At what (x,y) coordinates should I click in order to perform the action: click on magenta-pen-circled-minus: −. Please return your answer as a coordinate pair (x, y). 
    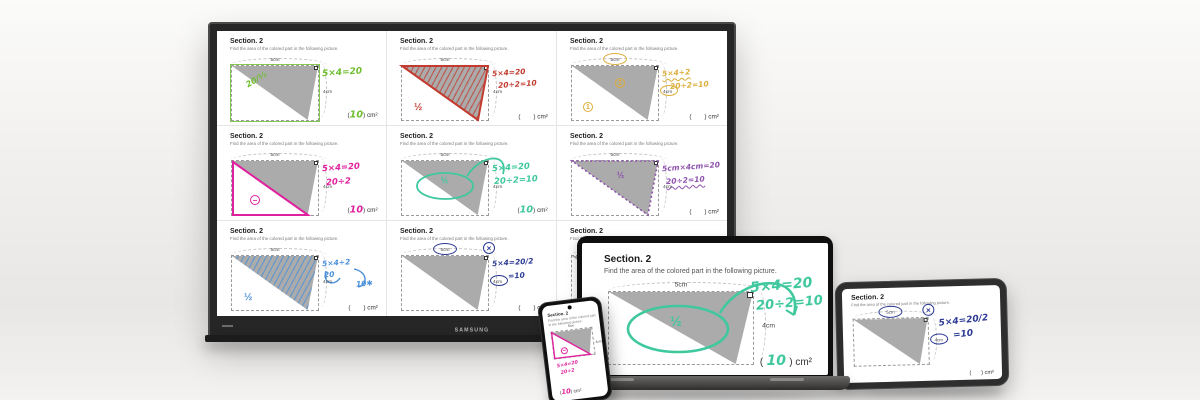
    Looking at the image, I should click on (255, 200).